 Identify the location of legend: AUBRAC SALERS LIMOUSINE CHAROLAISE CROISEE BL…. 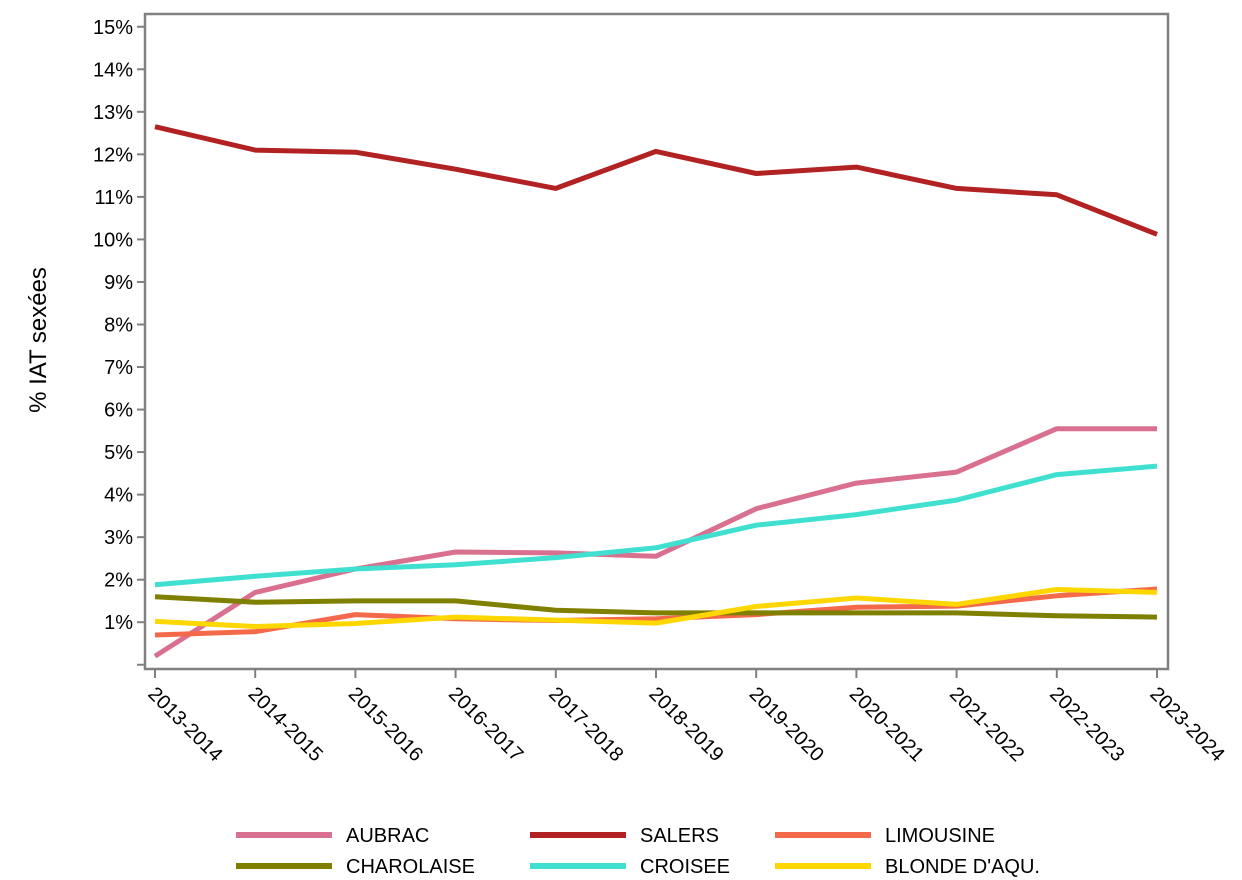
(638, 851).